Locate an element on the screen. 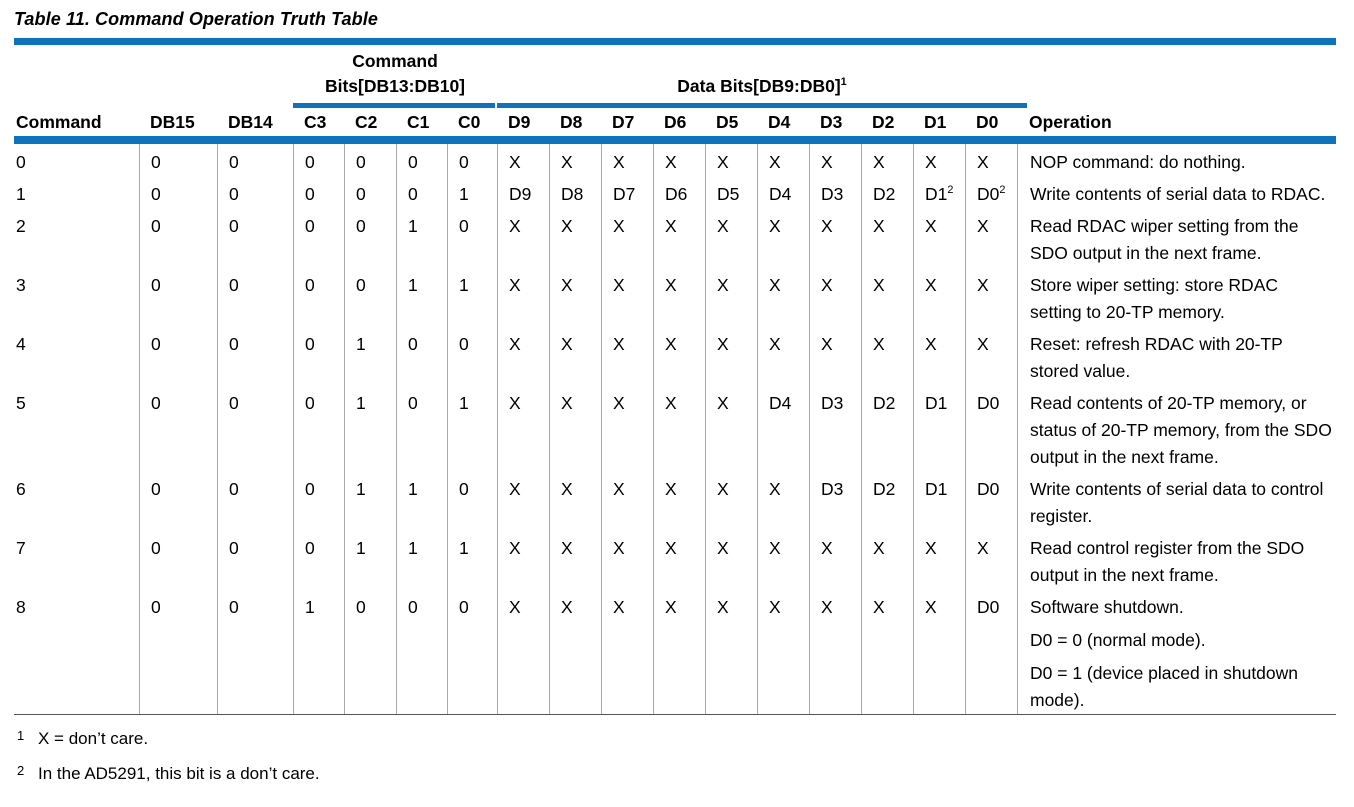 The height and width of the screenshot is (807, 1354). command-cell: 8 is located at coordinates (21, 607).